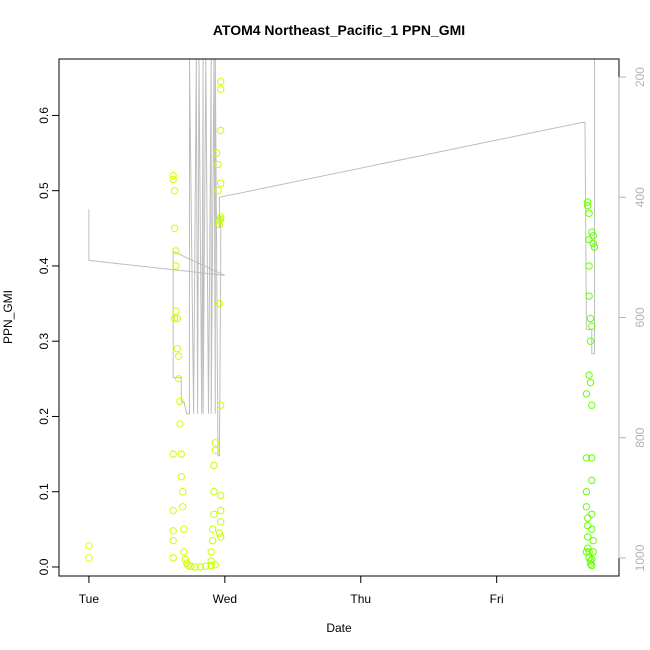  I want to click on y2-tick-label: 600, so click(640, 317).